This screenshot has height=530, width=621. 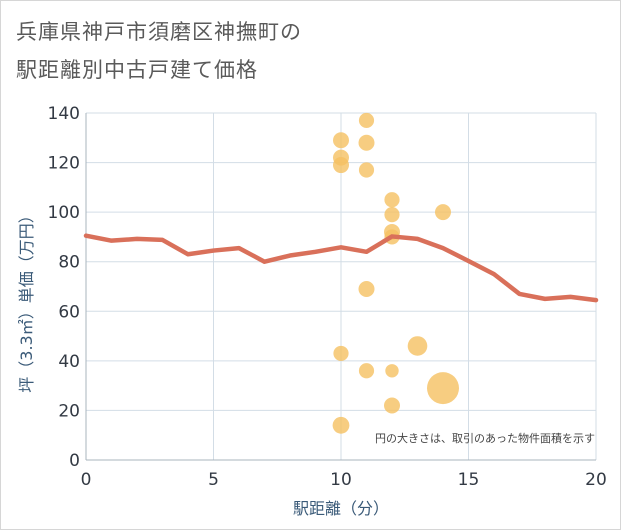 What do you see at coordinates (74, 461) in the screenshot?
I see `y-tick-label: 0` at bounding box center [74, 461].